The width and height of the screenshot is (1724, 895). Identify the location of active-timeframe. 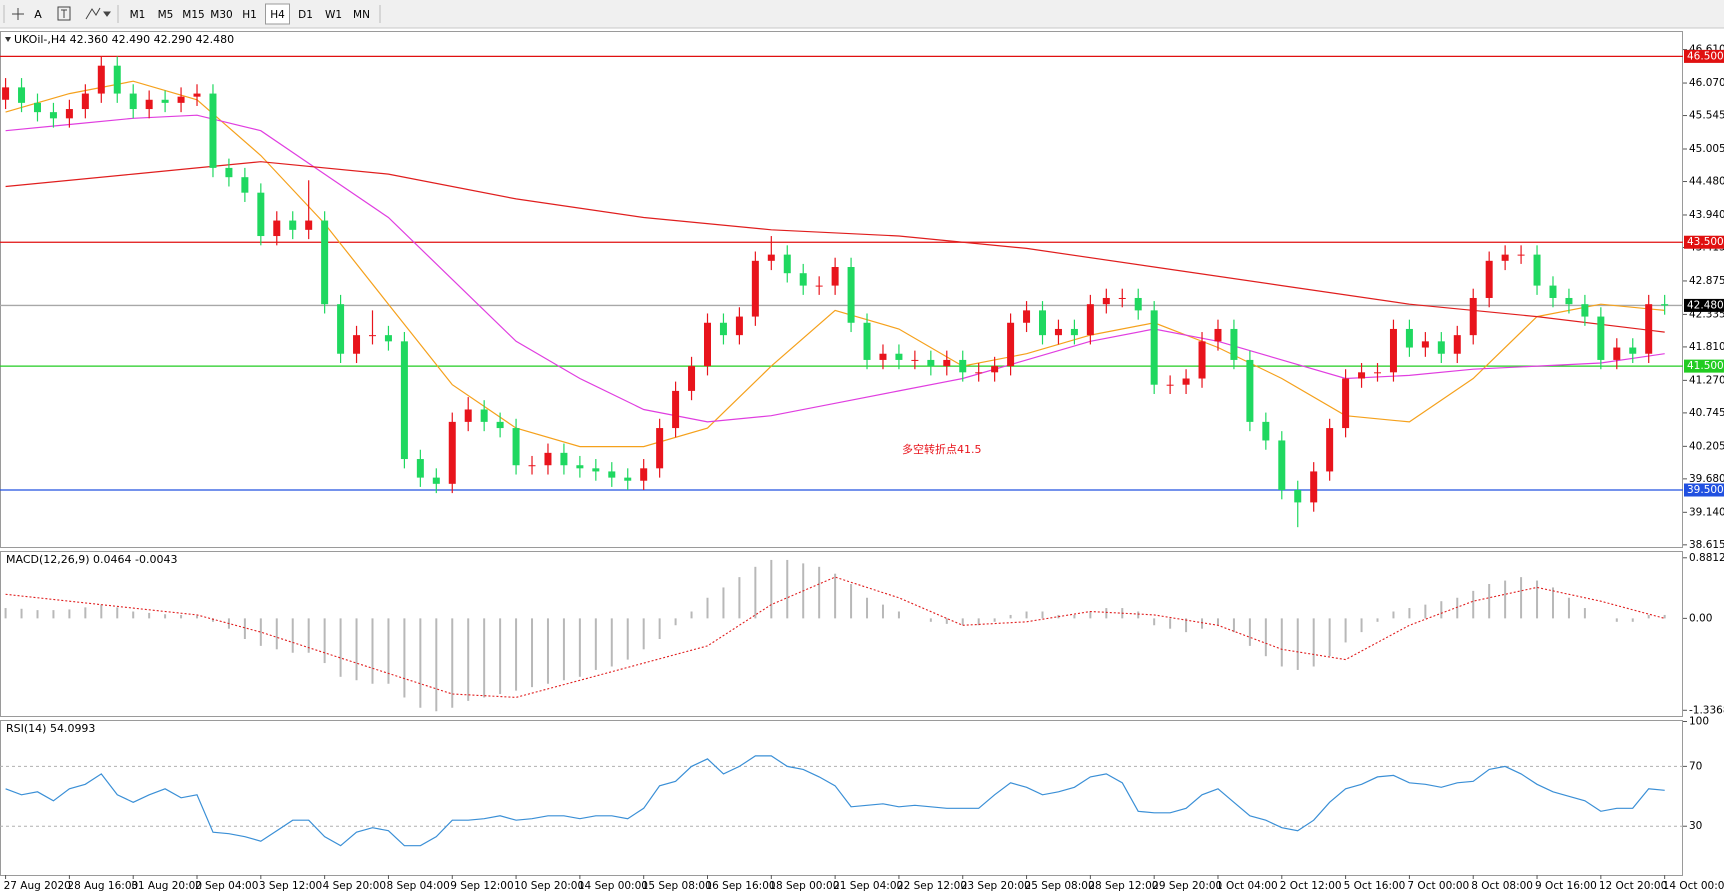
(277, 14).